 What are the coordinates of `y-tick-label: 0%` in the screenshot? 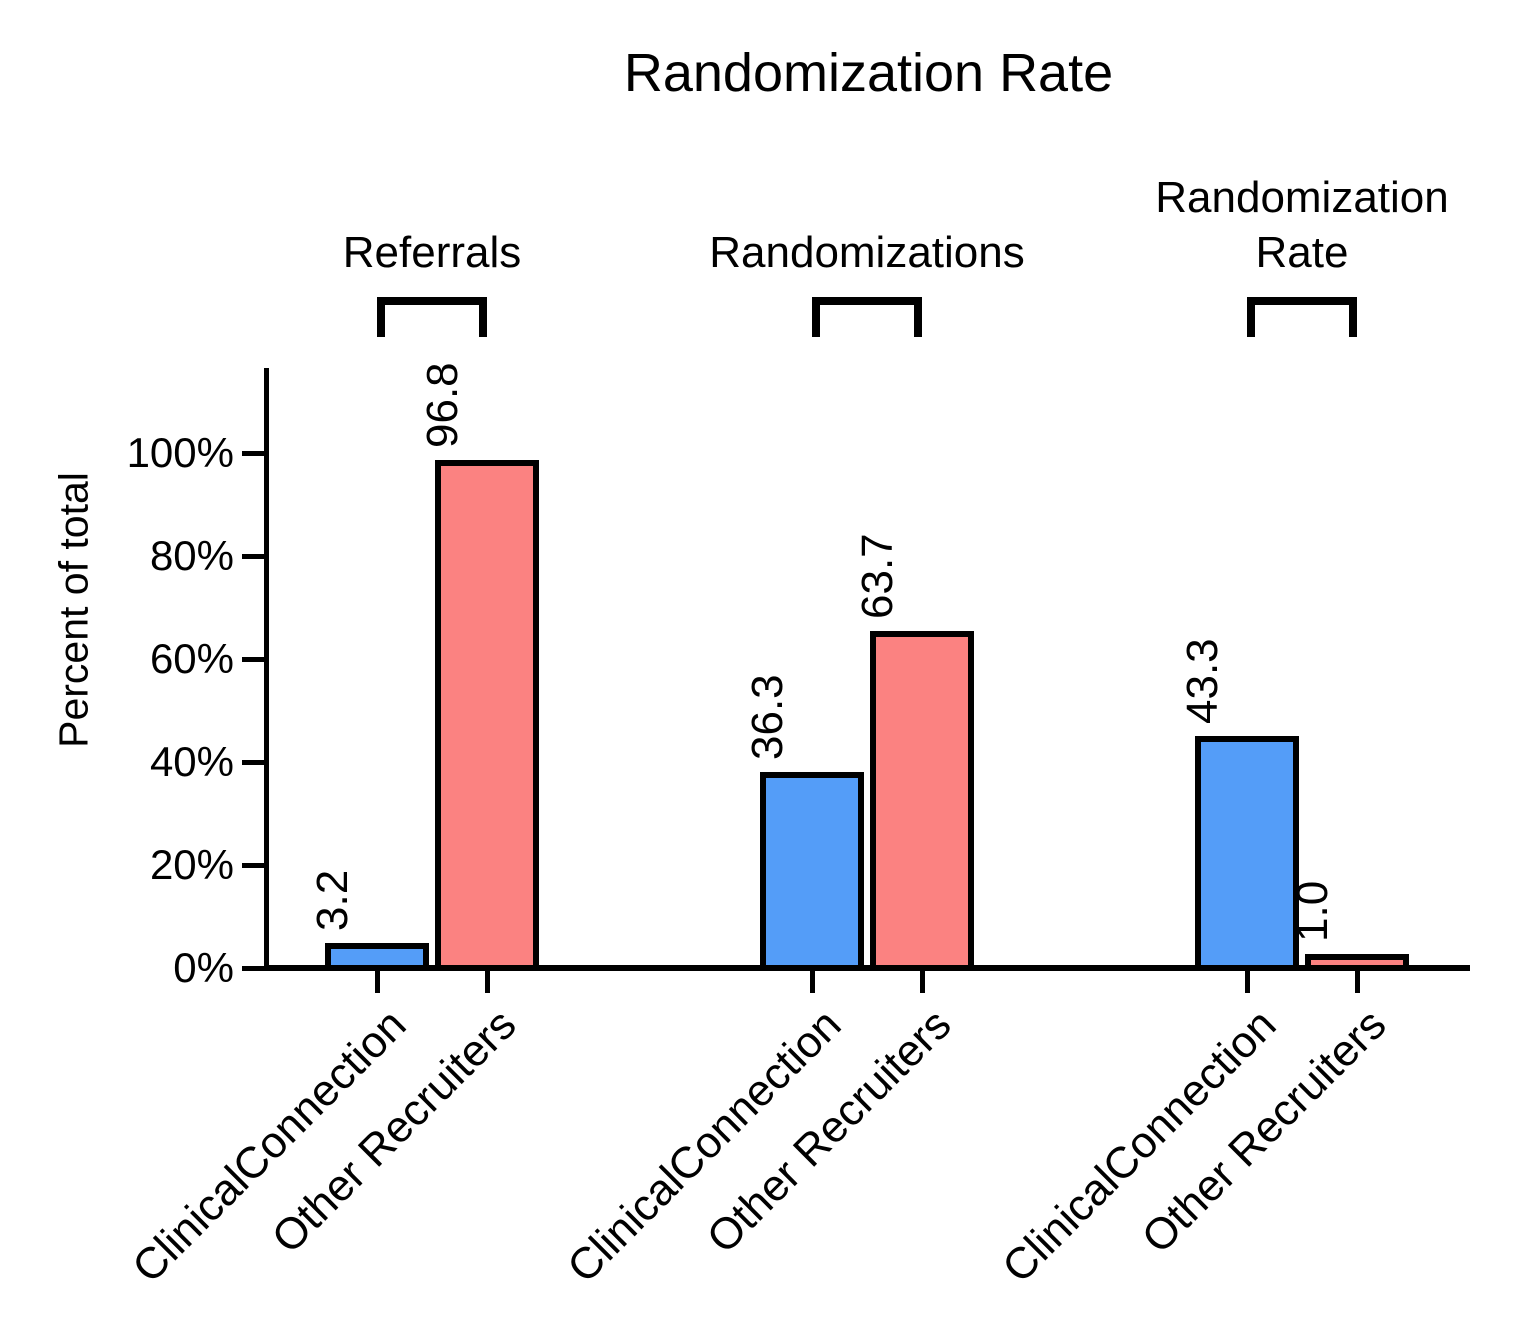 It's located at (203, 967).